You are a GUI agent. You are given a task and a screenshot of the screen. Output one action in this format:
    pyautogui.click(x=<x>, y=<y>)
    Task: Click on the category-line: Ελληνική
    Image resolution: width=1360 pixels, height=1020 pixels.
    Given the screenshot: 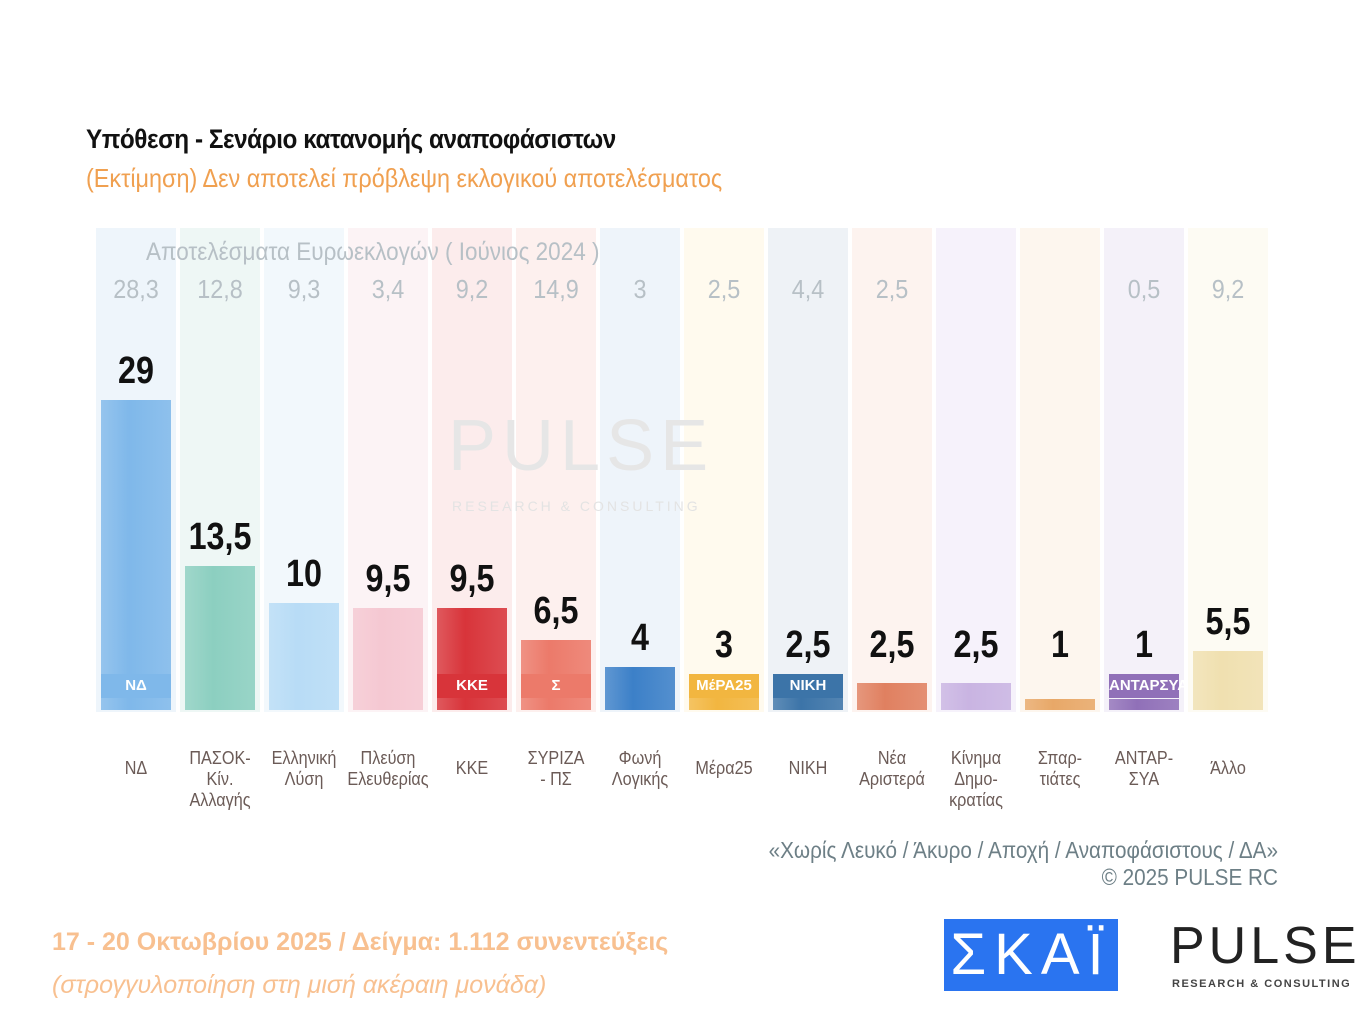 What is the action you would take?
    pyautogui.click(x=304, y=758)
    